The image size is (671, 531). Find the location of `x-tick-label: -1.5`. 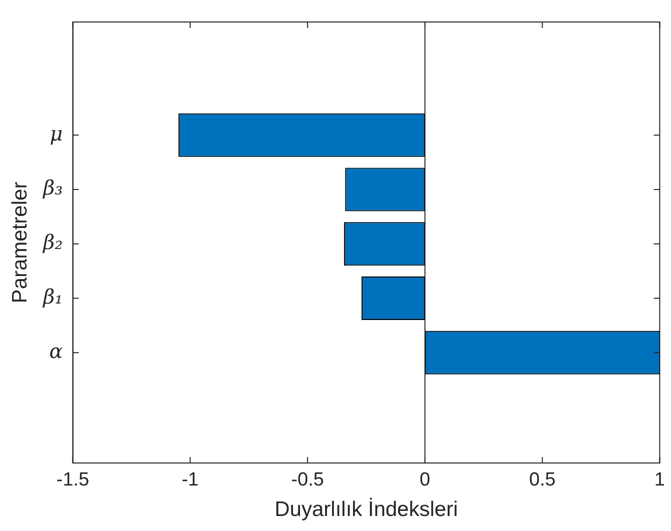

x-tick-label: -1.5 is located at coordinates (73, 480).